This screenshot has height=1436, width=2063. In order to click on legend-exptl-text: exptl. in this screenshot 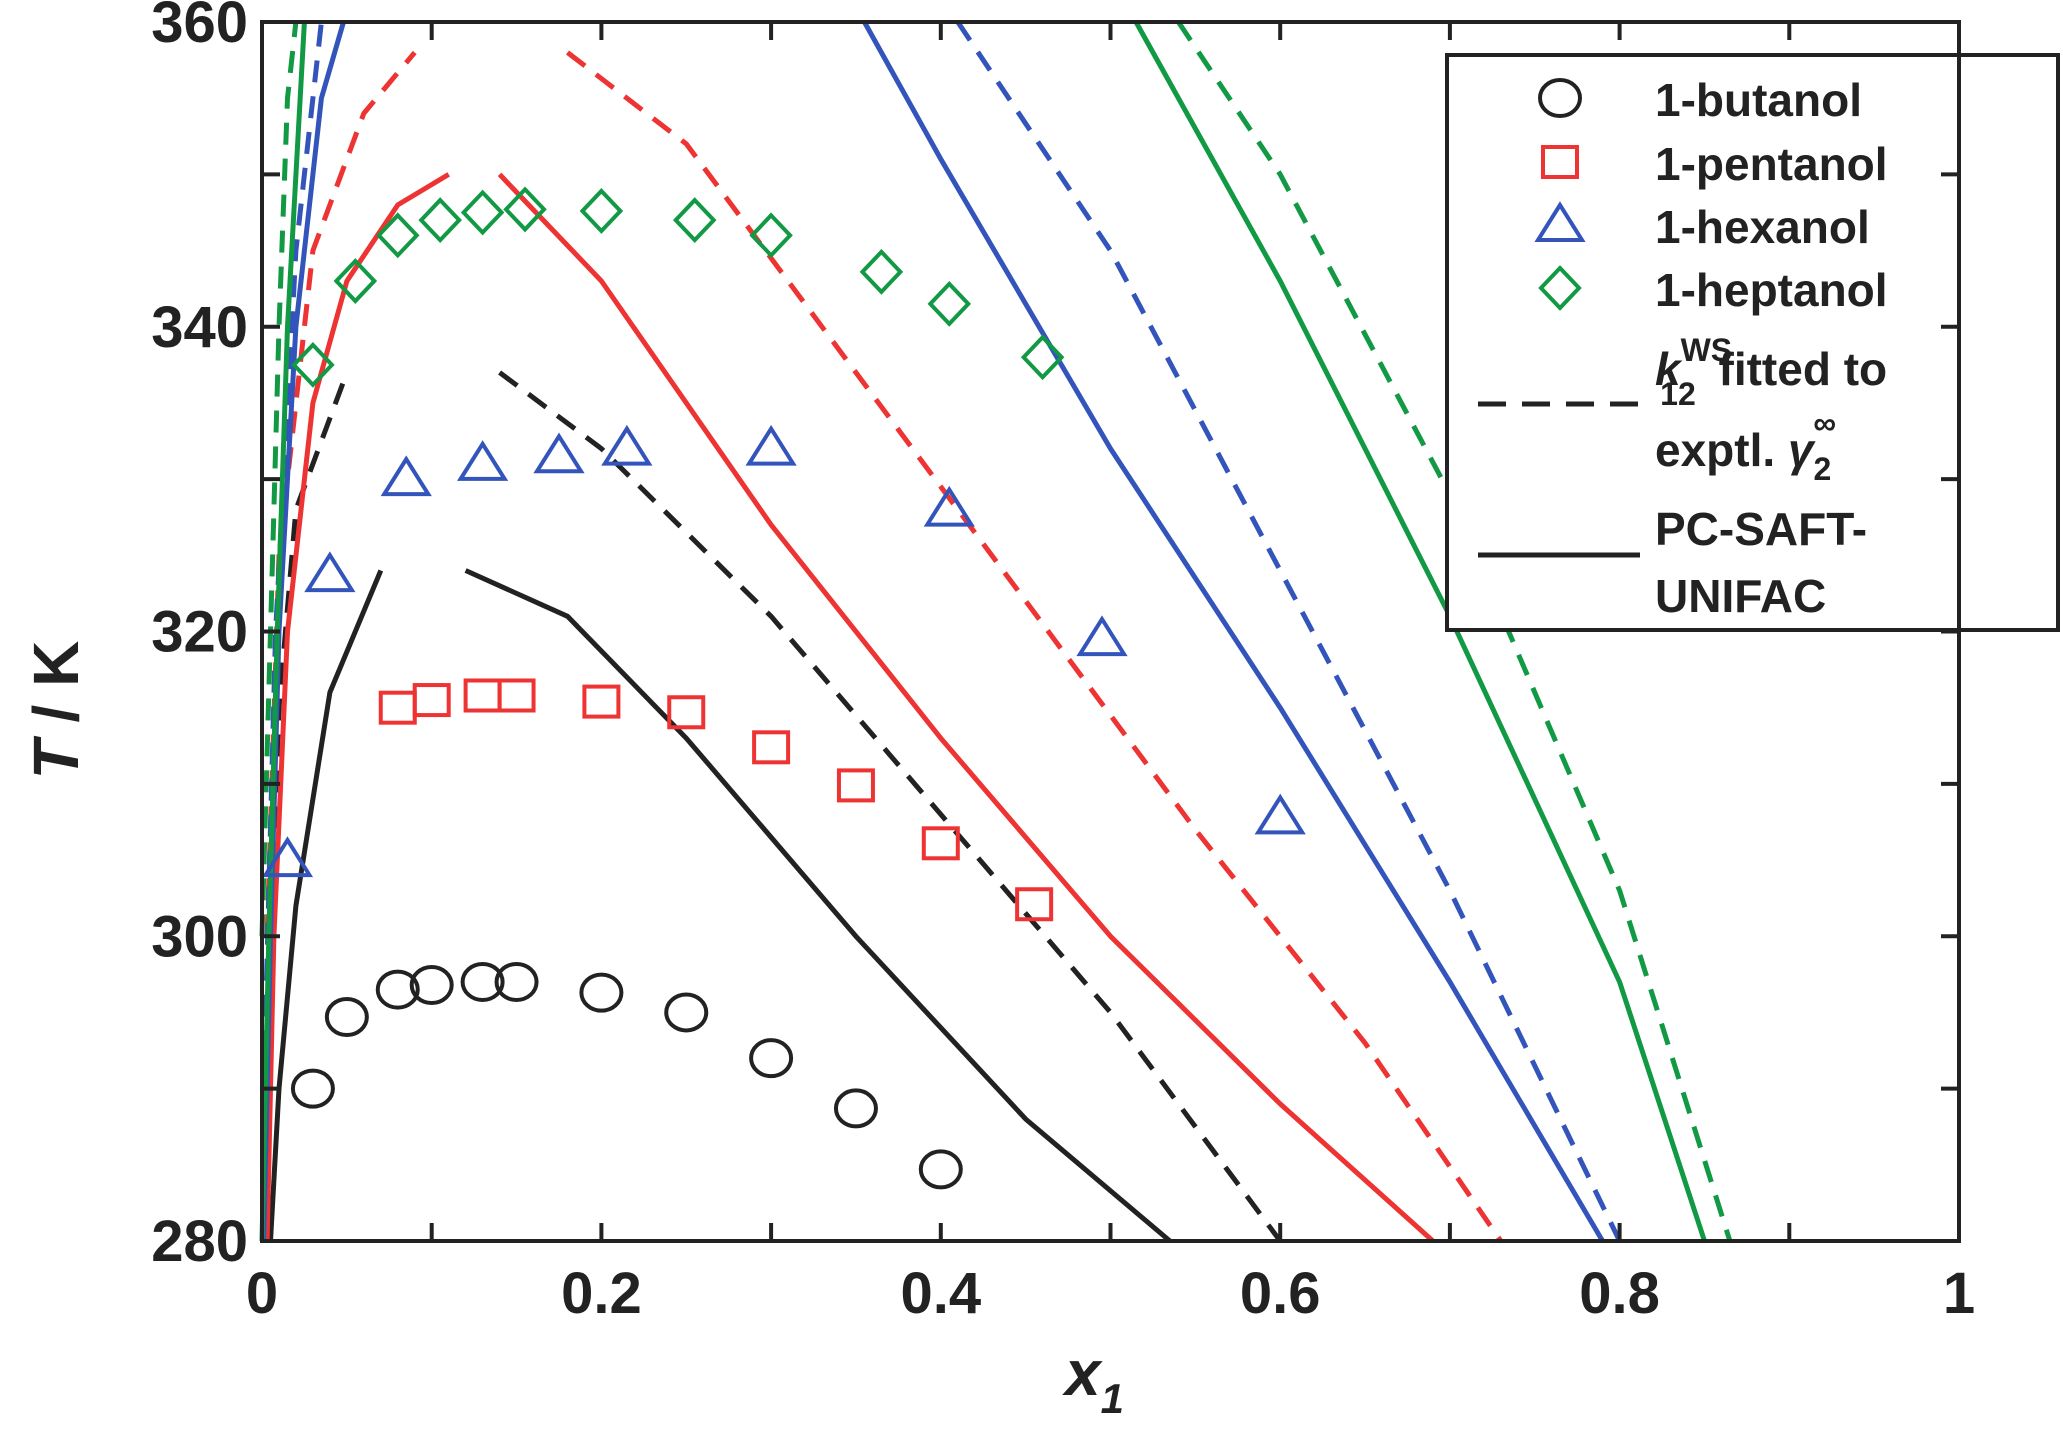, I will do `click(1721, 450)`.